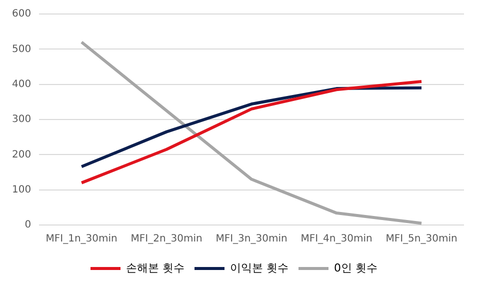 The image size is (478, 288). What do you see at coordinates (28, 225) in the screenshot?
I see `y-tick-label: 0` at bounding box center [28, 225].